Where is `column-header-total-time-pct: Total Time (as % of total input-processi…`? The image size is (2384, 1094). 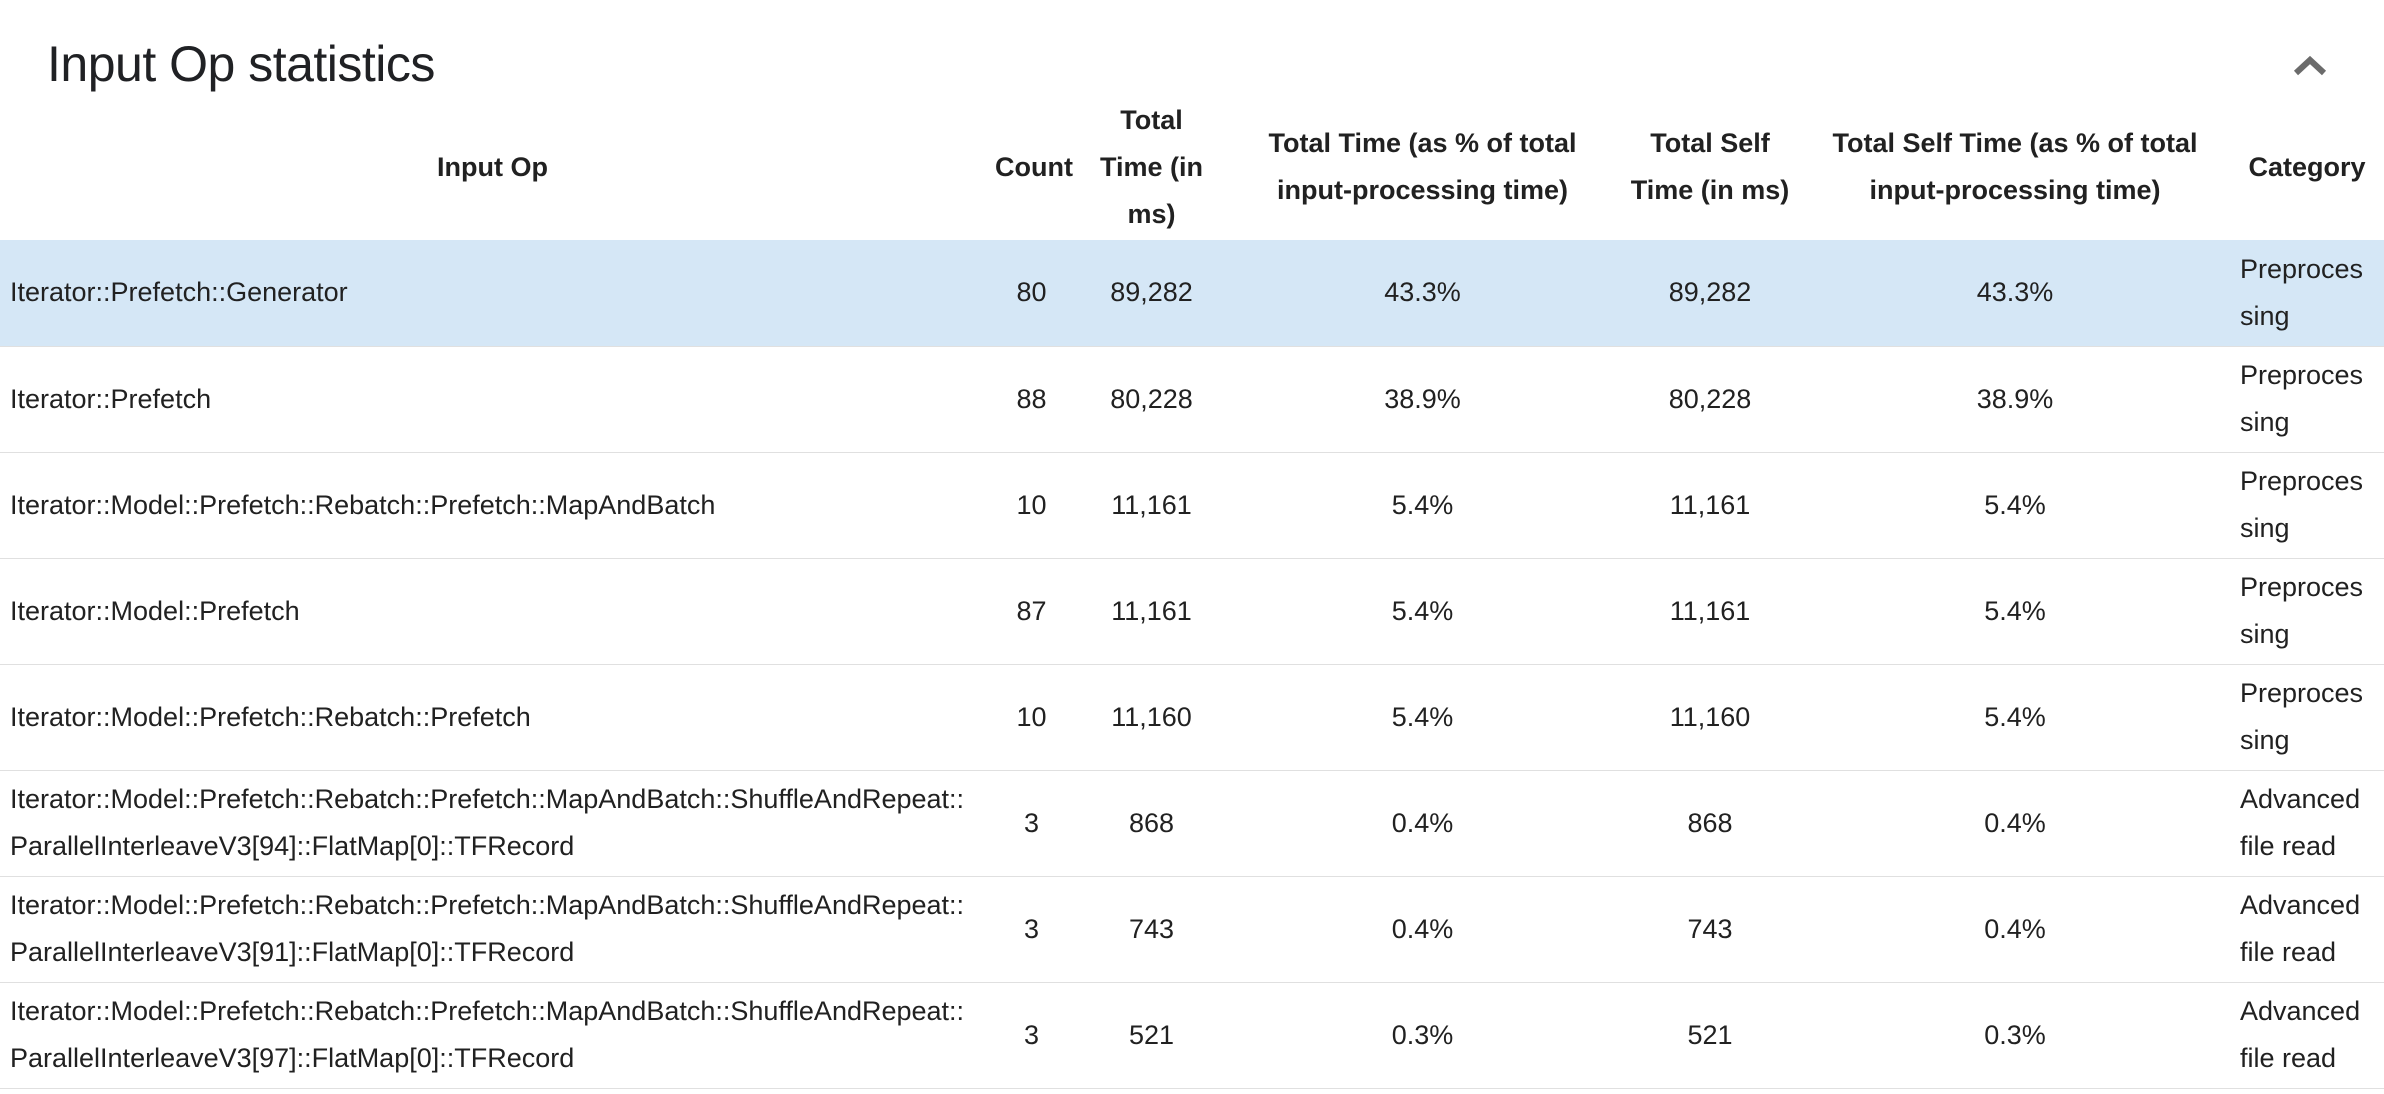
column-header-total-time-pct: Total Time (as % of total input-processi… is located at coordinates (1422, 166).